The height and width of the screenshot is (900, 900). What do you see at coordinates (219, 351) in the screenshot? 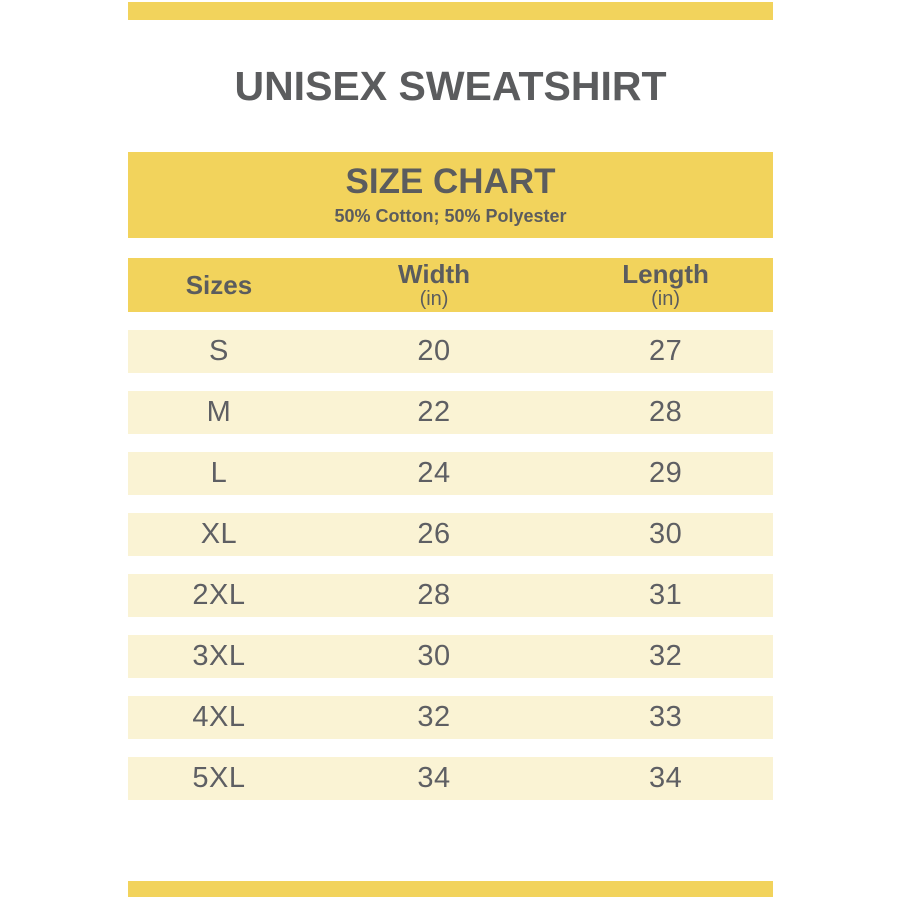
I see `cell-size: S` at bounding box center [219, 351].